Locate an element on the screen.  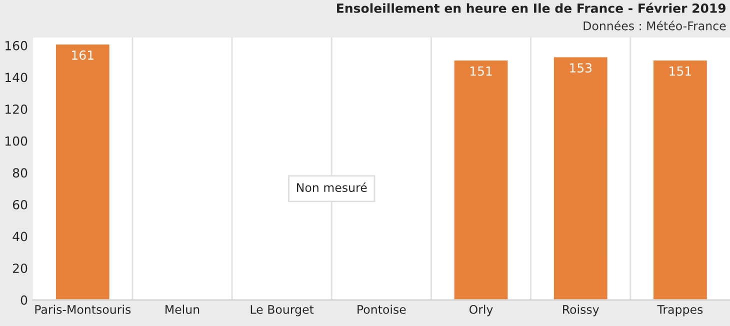
annotation: Non mesuré is located at coordinates (332, 187).